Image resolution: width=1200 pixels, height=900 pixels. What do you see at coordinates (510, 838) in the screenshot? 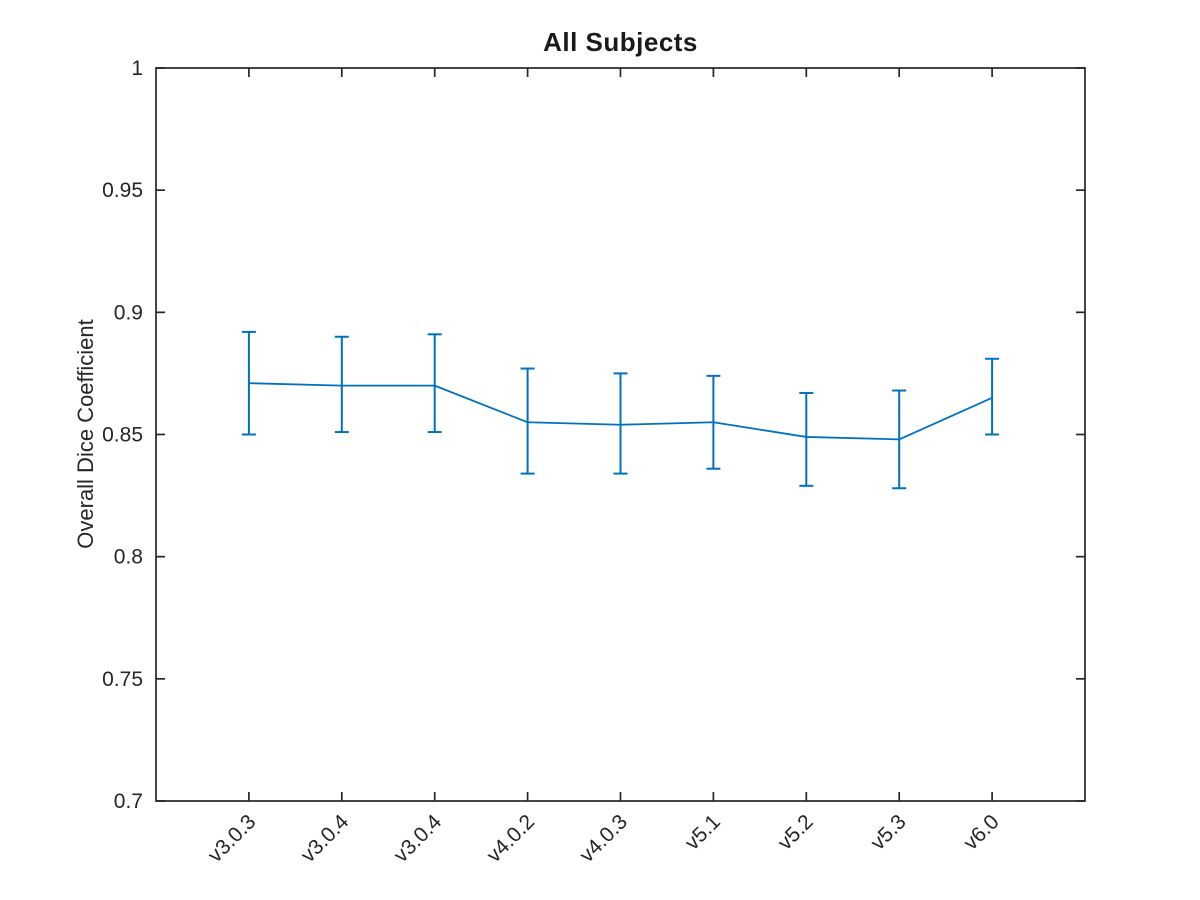
I see `x-tick-label: v4.0.2` at bounding box center [510, 838].